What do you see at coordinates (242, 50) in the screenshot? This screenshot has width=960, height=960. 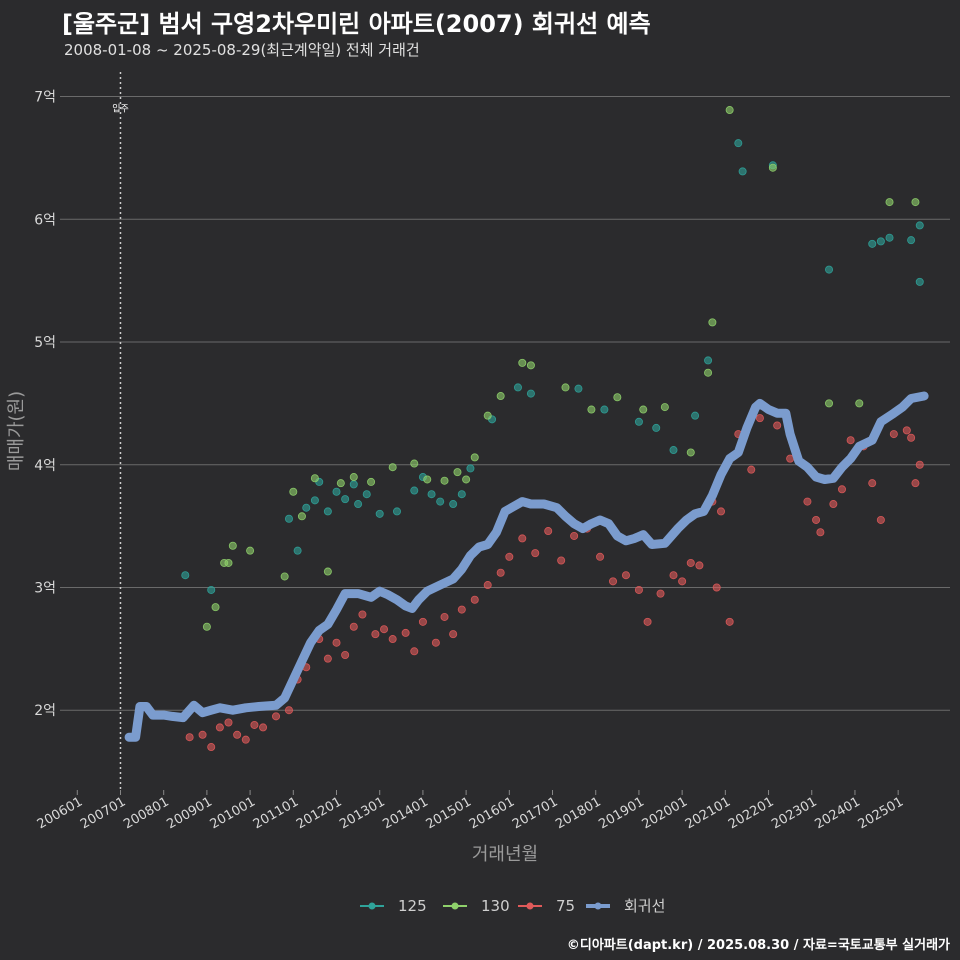 I see `chart-subtitle: 2008-01-08 ~ 2025-08-29(최근계약일) 전체 거래건` at bounding box center [242, 50].